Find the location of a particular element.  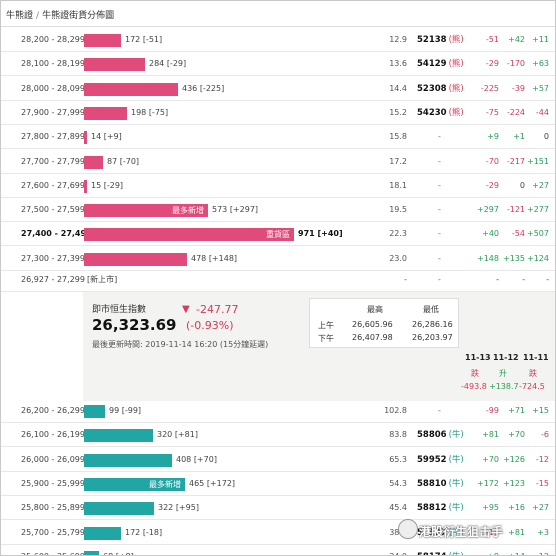

change-day3: +15 is located at coordinates (540, 410).